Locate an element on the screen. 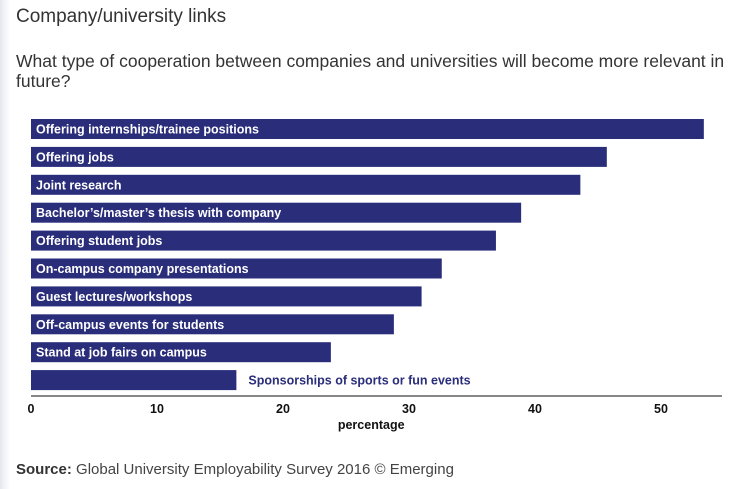  bar-label-8: Off-campus events for students is located at coordinates (130, 325).